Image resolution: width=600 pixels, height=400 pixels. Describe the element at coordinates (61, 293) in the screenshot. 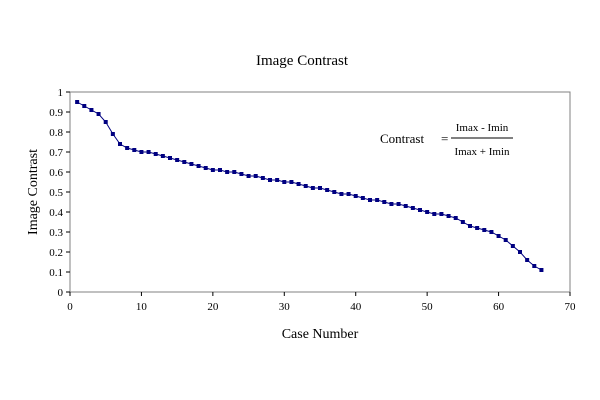

I see `y-tick-label: 0` at that location.